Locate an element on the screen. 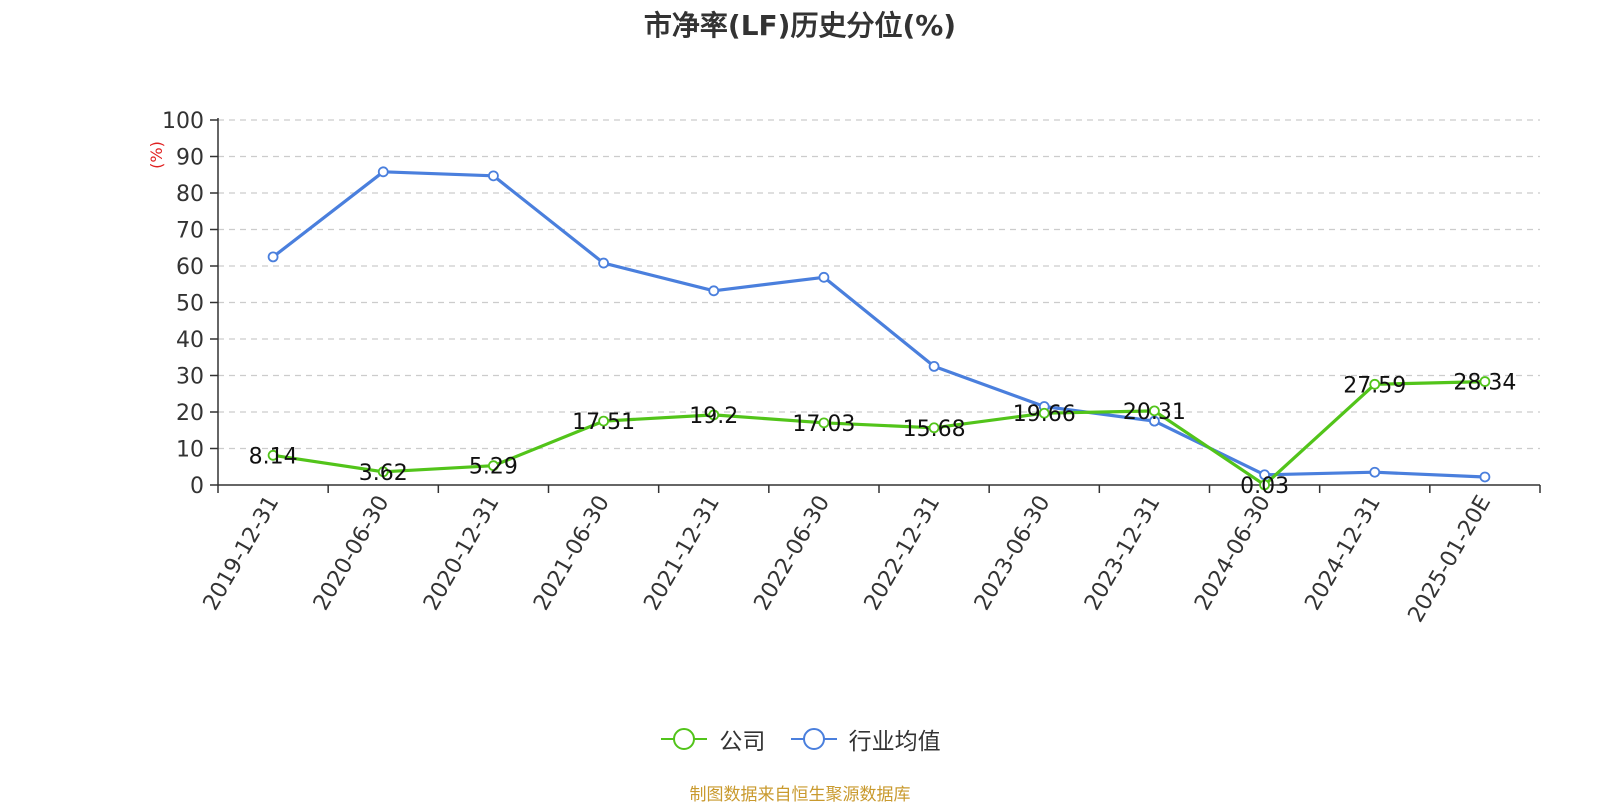  x-tick-label: 2020-12-31 is located at coordinates (462, 552).